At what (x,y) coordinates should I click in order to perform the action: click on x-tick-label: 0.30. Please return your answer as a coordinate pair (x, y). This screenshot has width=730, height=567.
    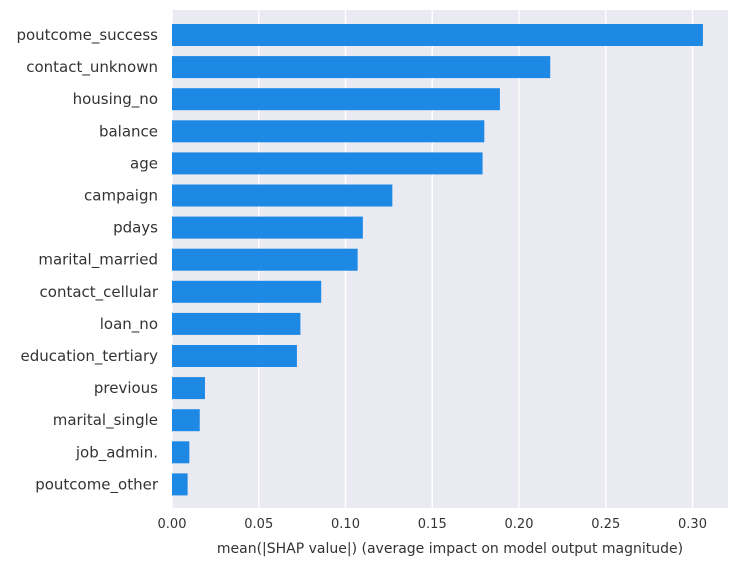
    Looking at the image, I should click on (692, 524).